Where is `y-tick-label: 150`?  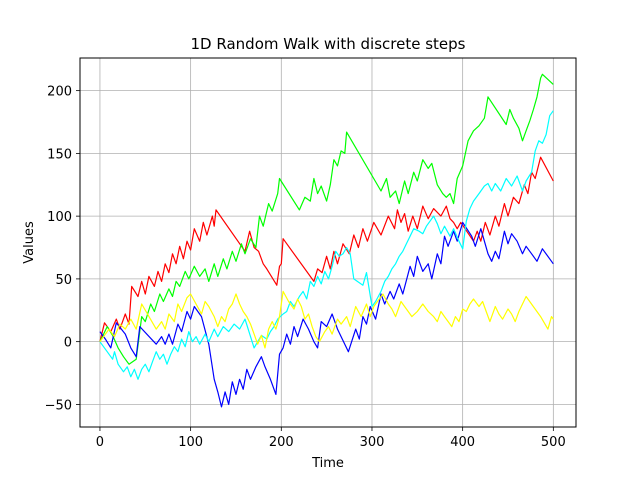 y-tick-label: 150 is located at coordinates (59, 154).